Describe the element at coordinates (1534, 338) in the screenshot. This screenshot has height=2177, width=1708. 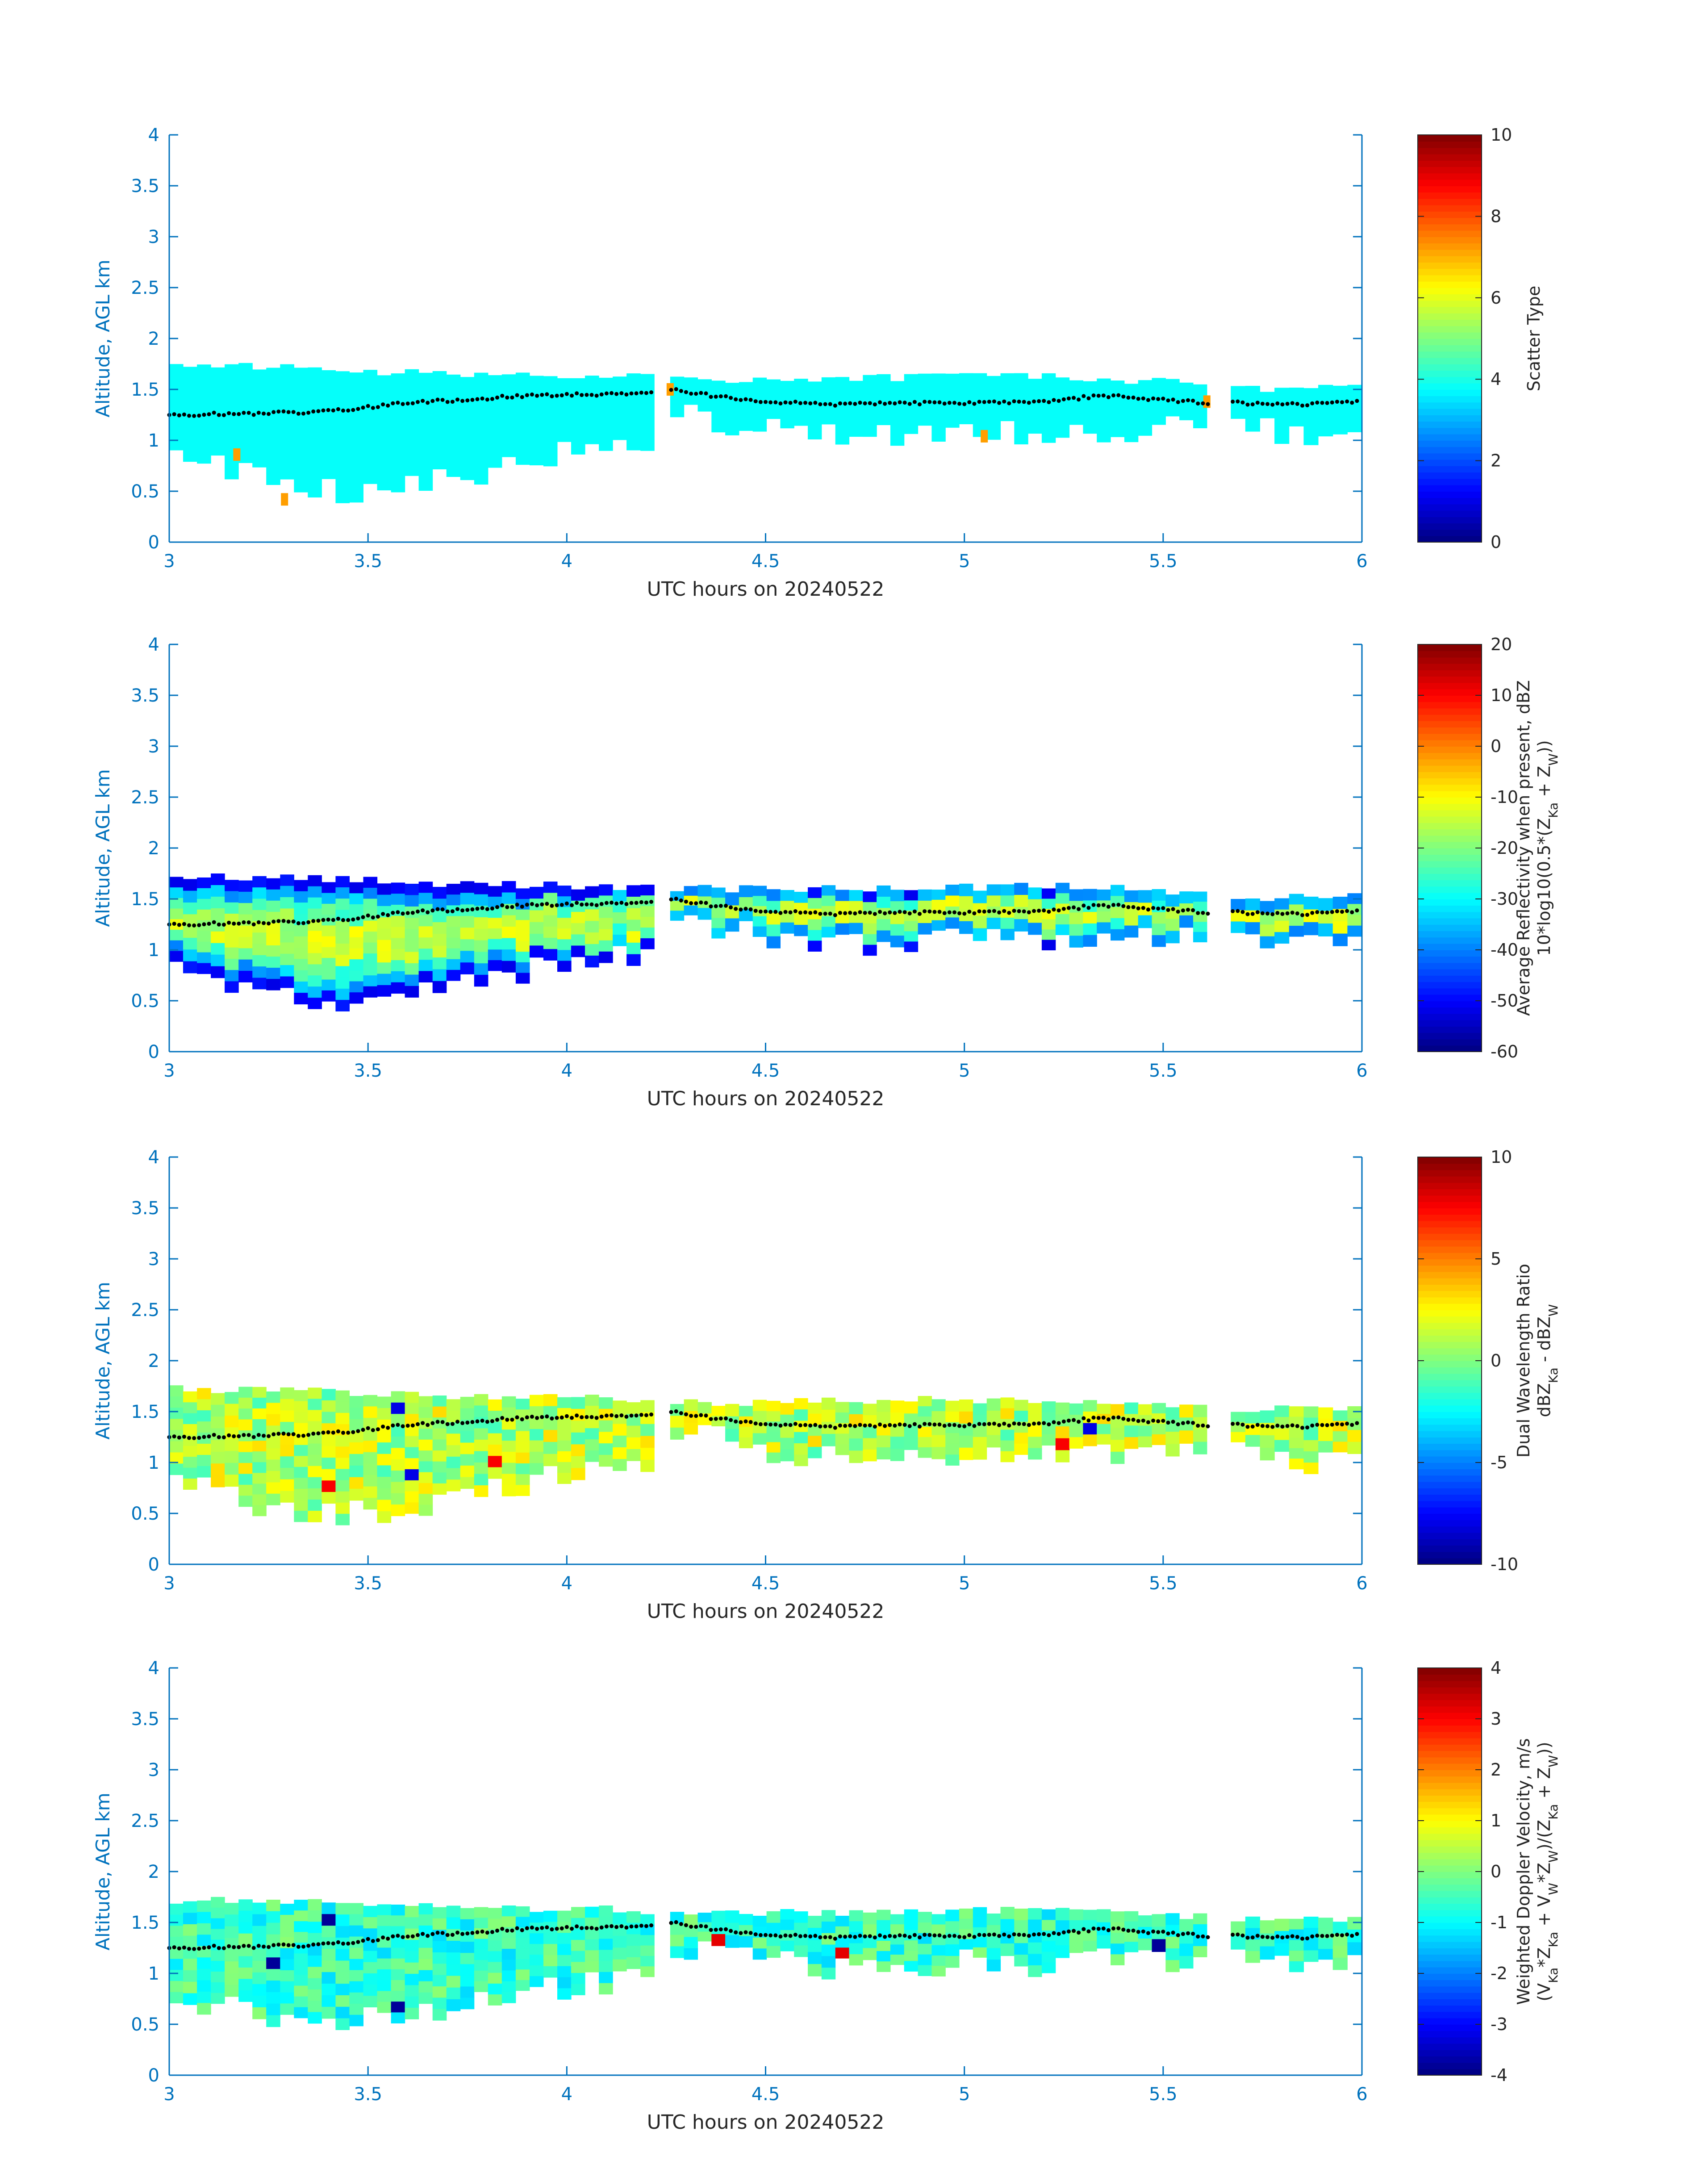
I see `colorbar-label: Scatter Type` at that location.